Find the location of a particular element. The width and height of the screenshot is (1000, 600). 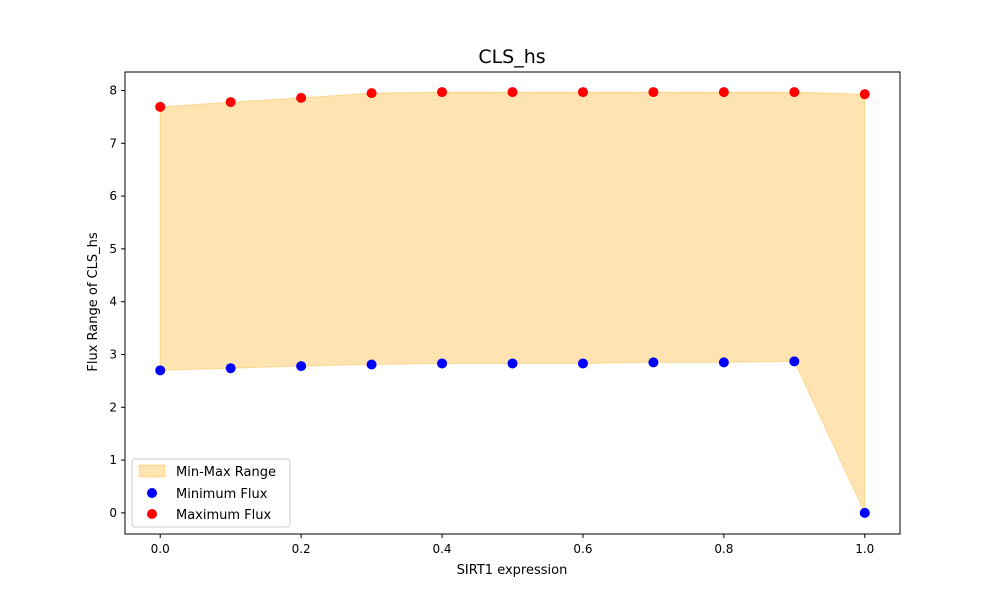

legend-label-minimum-flux: Minimum Flux is located at coordinates (222, 494).